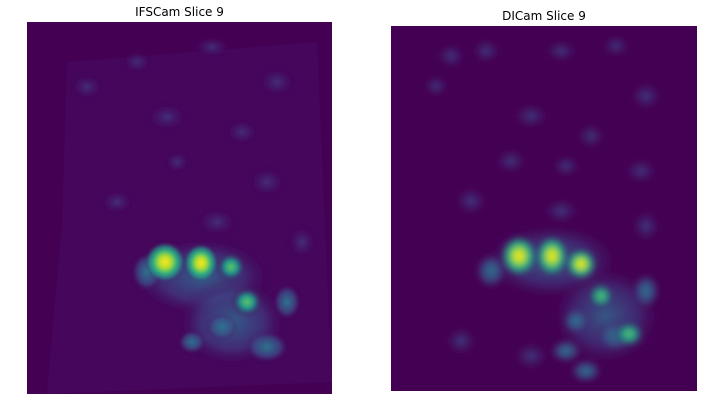  What do you see at coordinates (179, 12) in the screenshot?
I see `panel-title-ifscam: IFSCam Slice 9` at bounding box center [179, 12].